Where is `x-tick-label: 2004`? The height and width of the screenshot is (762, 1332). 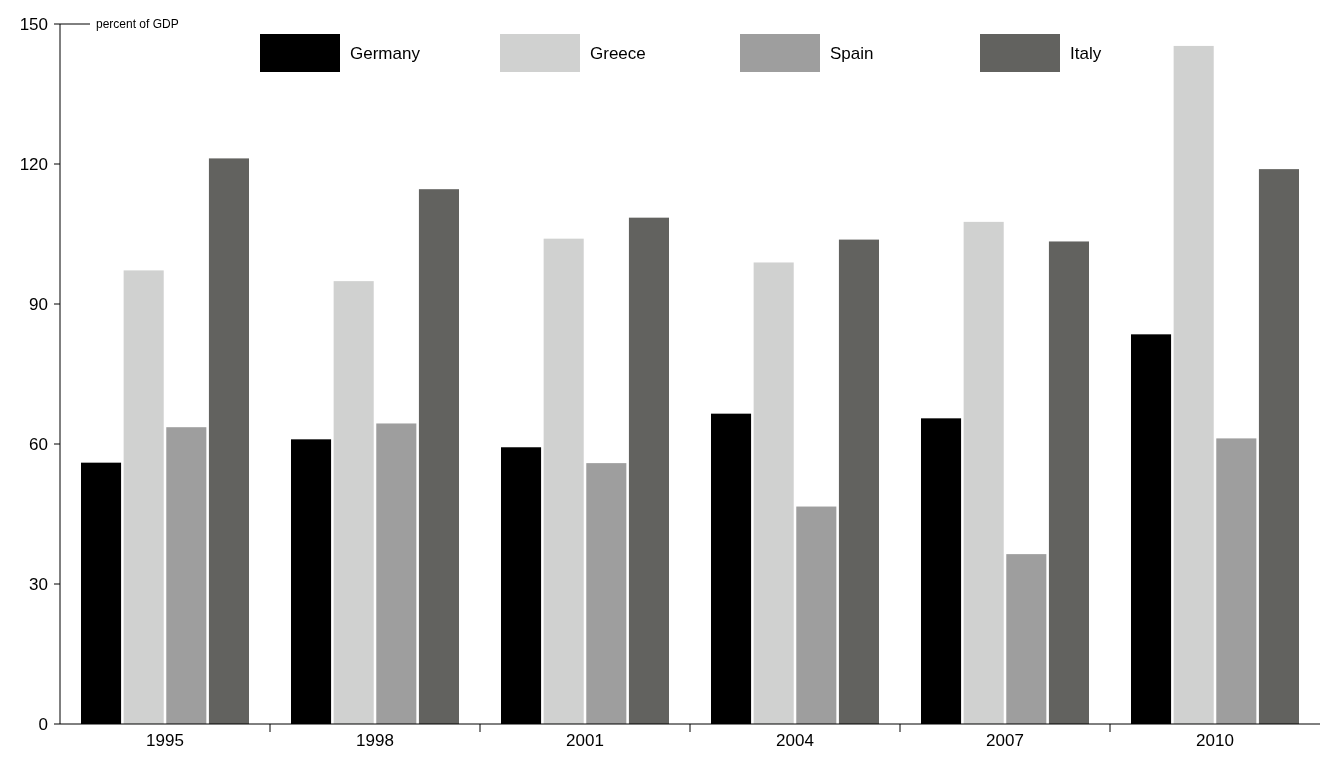 x-tick-label: 2004 is located at coordinates (795, 740).